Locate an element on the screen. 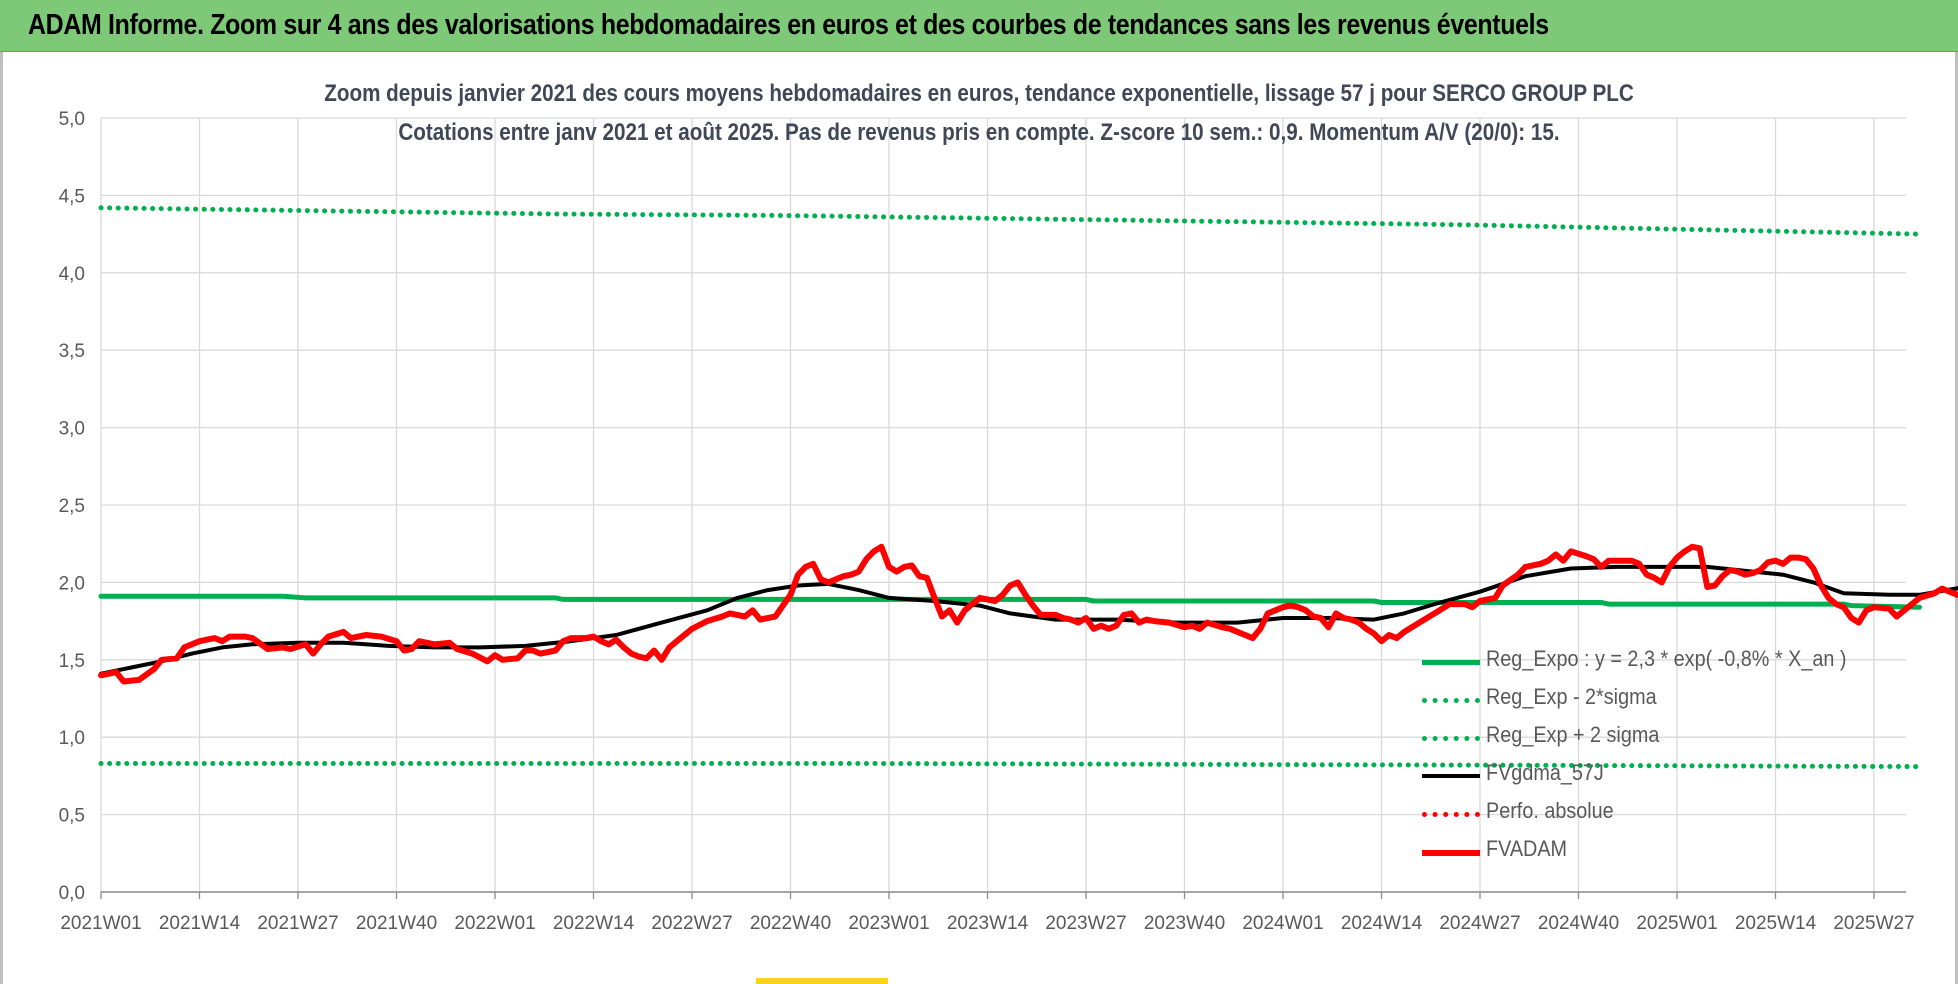 The height and width of the screenshot is (984, 1958). legend-item: Perfo. absolue is located at coordinates (1652, 813).